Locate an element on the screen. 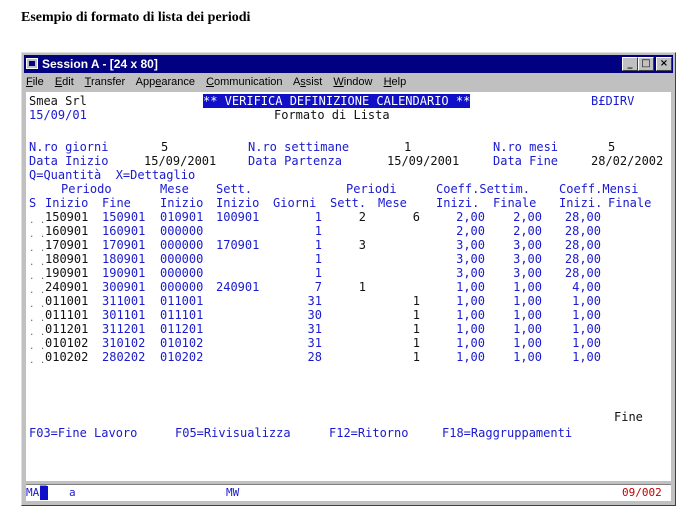  cell-fine: 150901 is located at coordinates (124, 217).